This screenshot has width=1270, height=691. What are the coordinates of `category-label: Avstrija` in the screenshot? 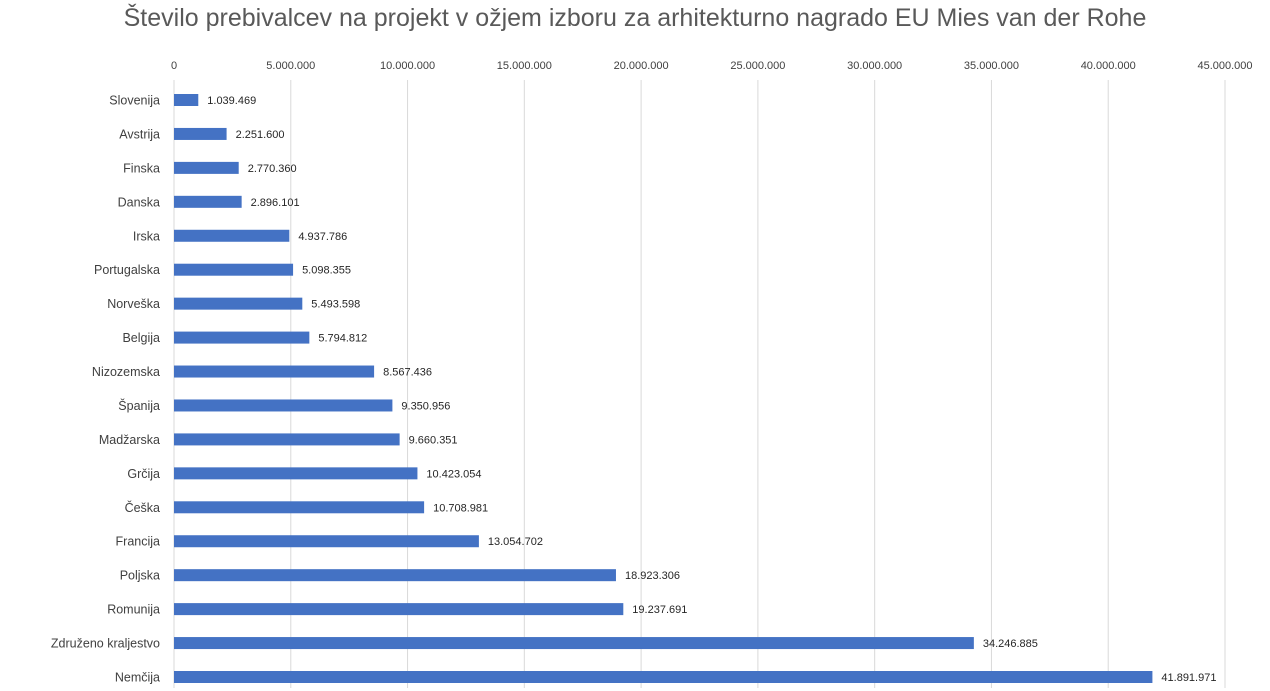 It's located at (139, 134).